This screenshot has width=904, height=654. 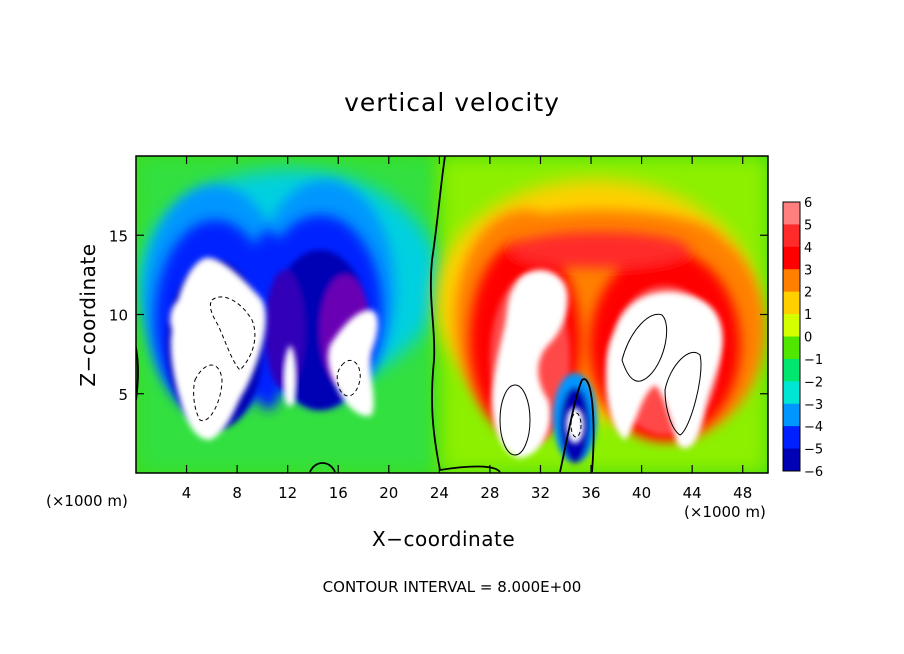 What do you see at coordinates (123, 395) in the screenshot?
I see `y-tick-label: 5` at bounding box center [123, 395].